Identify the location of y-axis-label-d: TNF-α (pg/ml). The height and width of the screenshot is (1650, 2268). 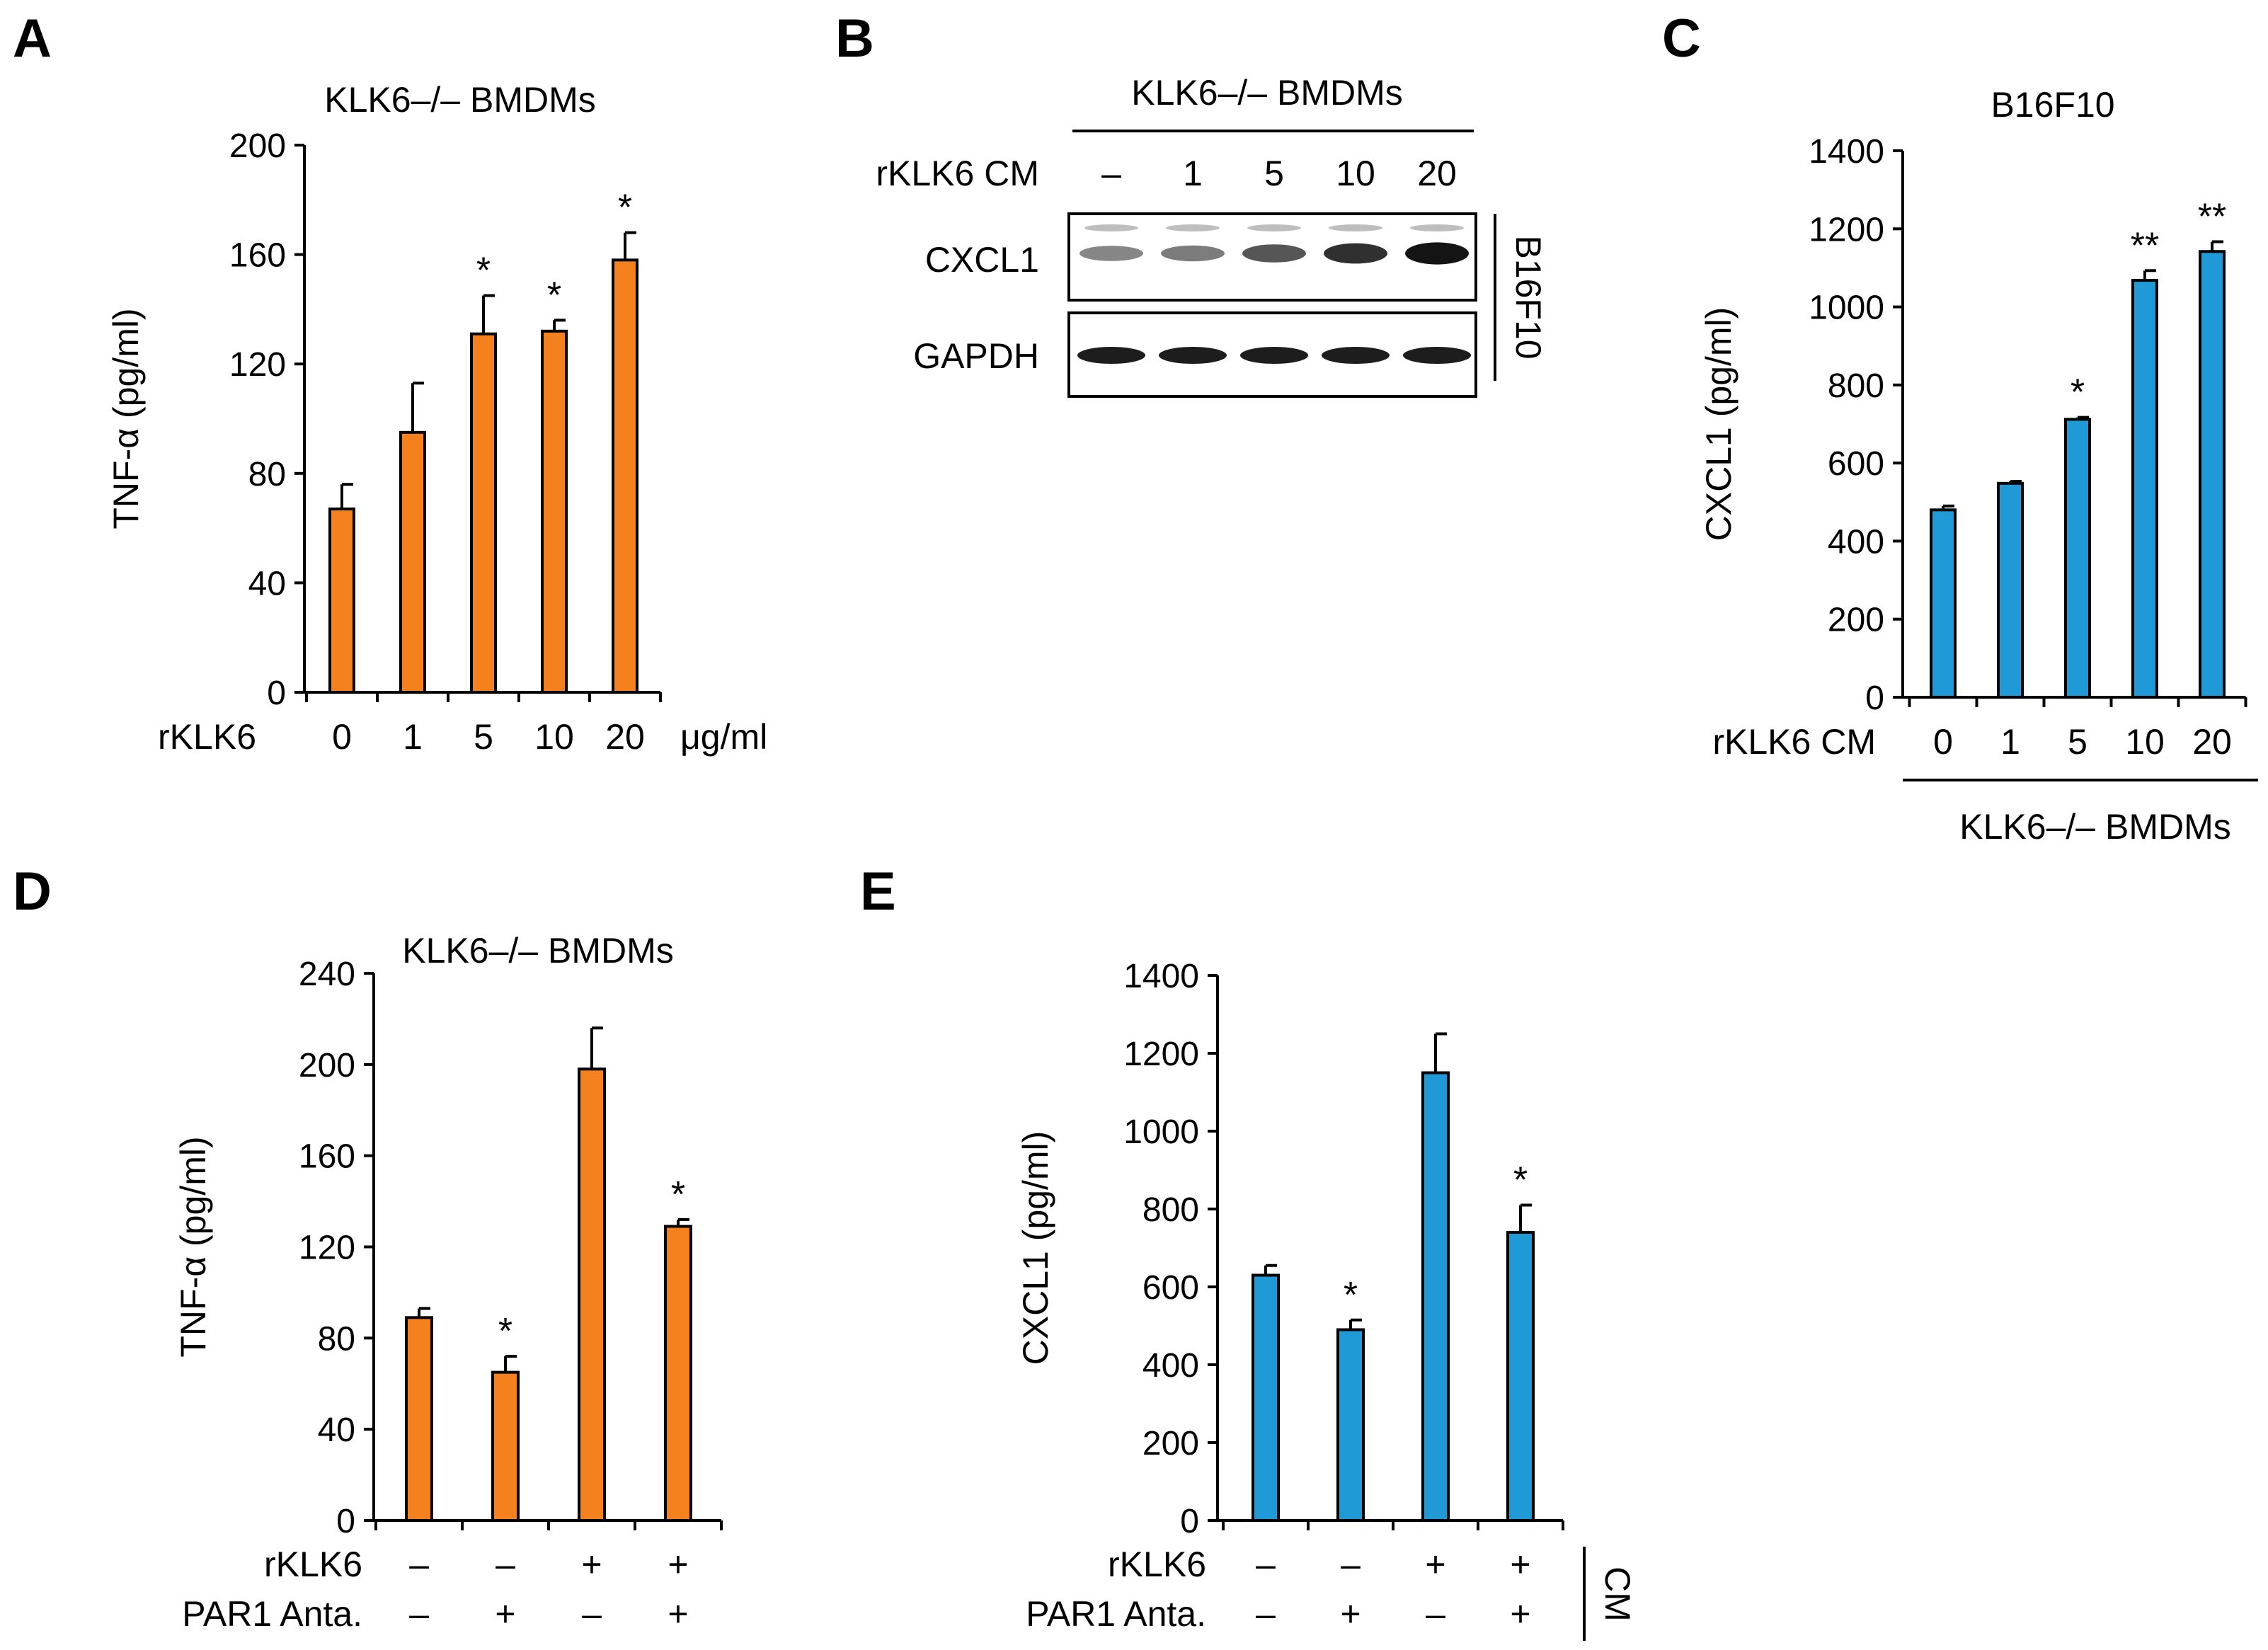
(193, 1246).